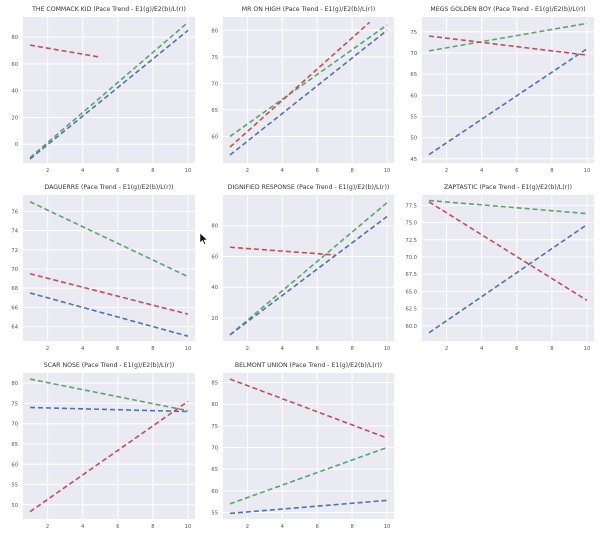  I want to click on y-tick-label: 72, so click(14, 251).